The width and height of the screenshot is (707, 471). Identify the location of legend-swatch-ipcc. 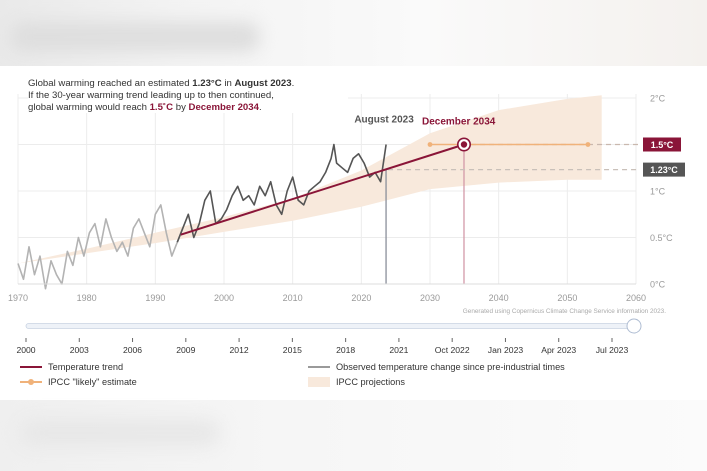
(31, 382).